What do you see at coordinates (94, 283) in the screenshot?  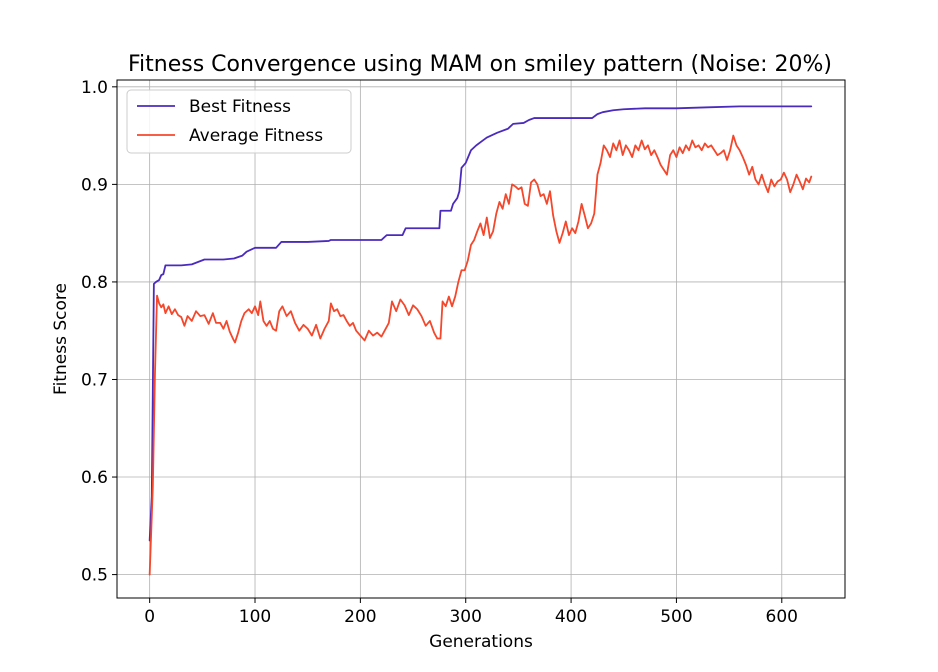 I see `y-tick-label: 0.8` at bounding box center [94, 283].